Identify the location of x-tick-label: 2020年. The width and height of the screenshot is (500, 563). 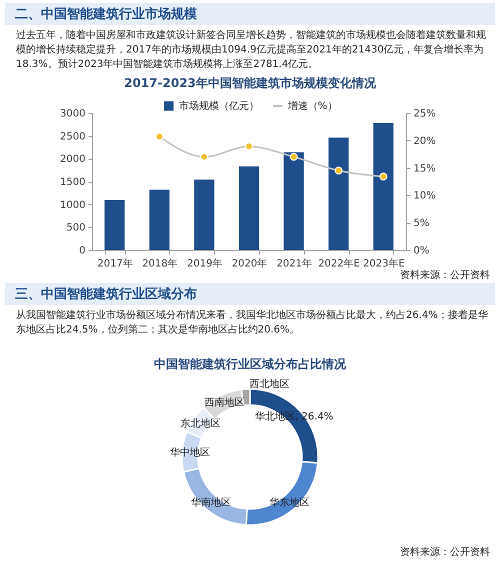
(250, 264).